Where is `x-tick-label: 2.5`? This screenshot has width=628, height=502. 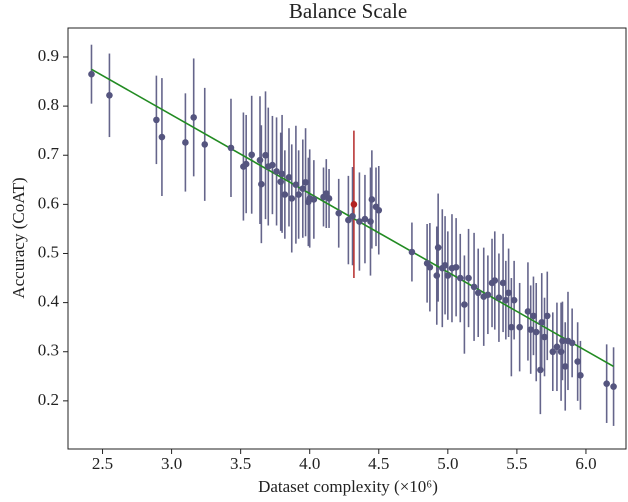
x-tick-label: 2.5 is located at coordinates (102, 463).